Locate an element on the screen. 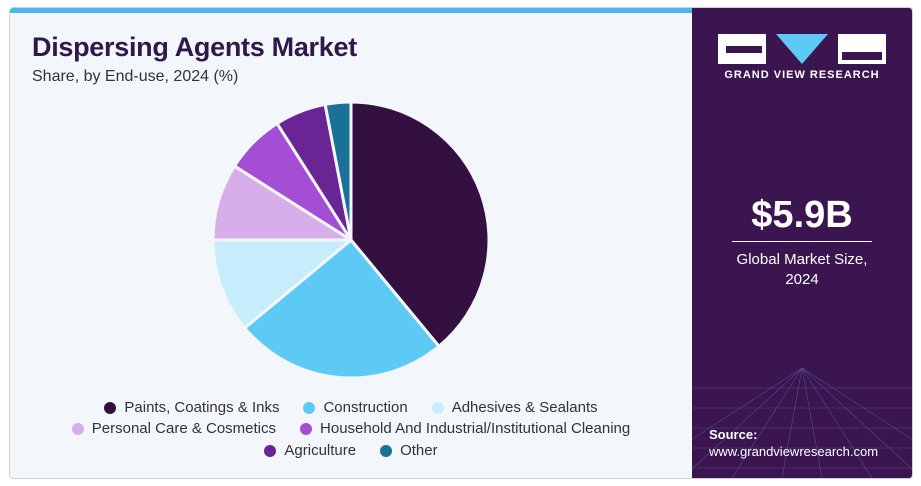 The height and width of the screenshot is (486, 921). pie-slice-construction is located at coordinates (342, 309).